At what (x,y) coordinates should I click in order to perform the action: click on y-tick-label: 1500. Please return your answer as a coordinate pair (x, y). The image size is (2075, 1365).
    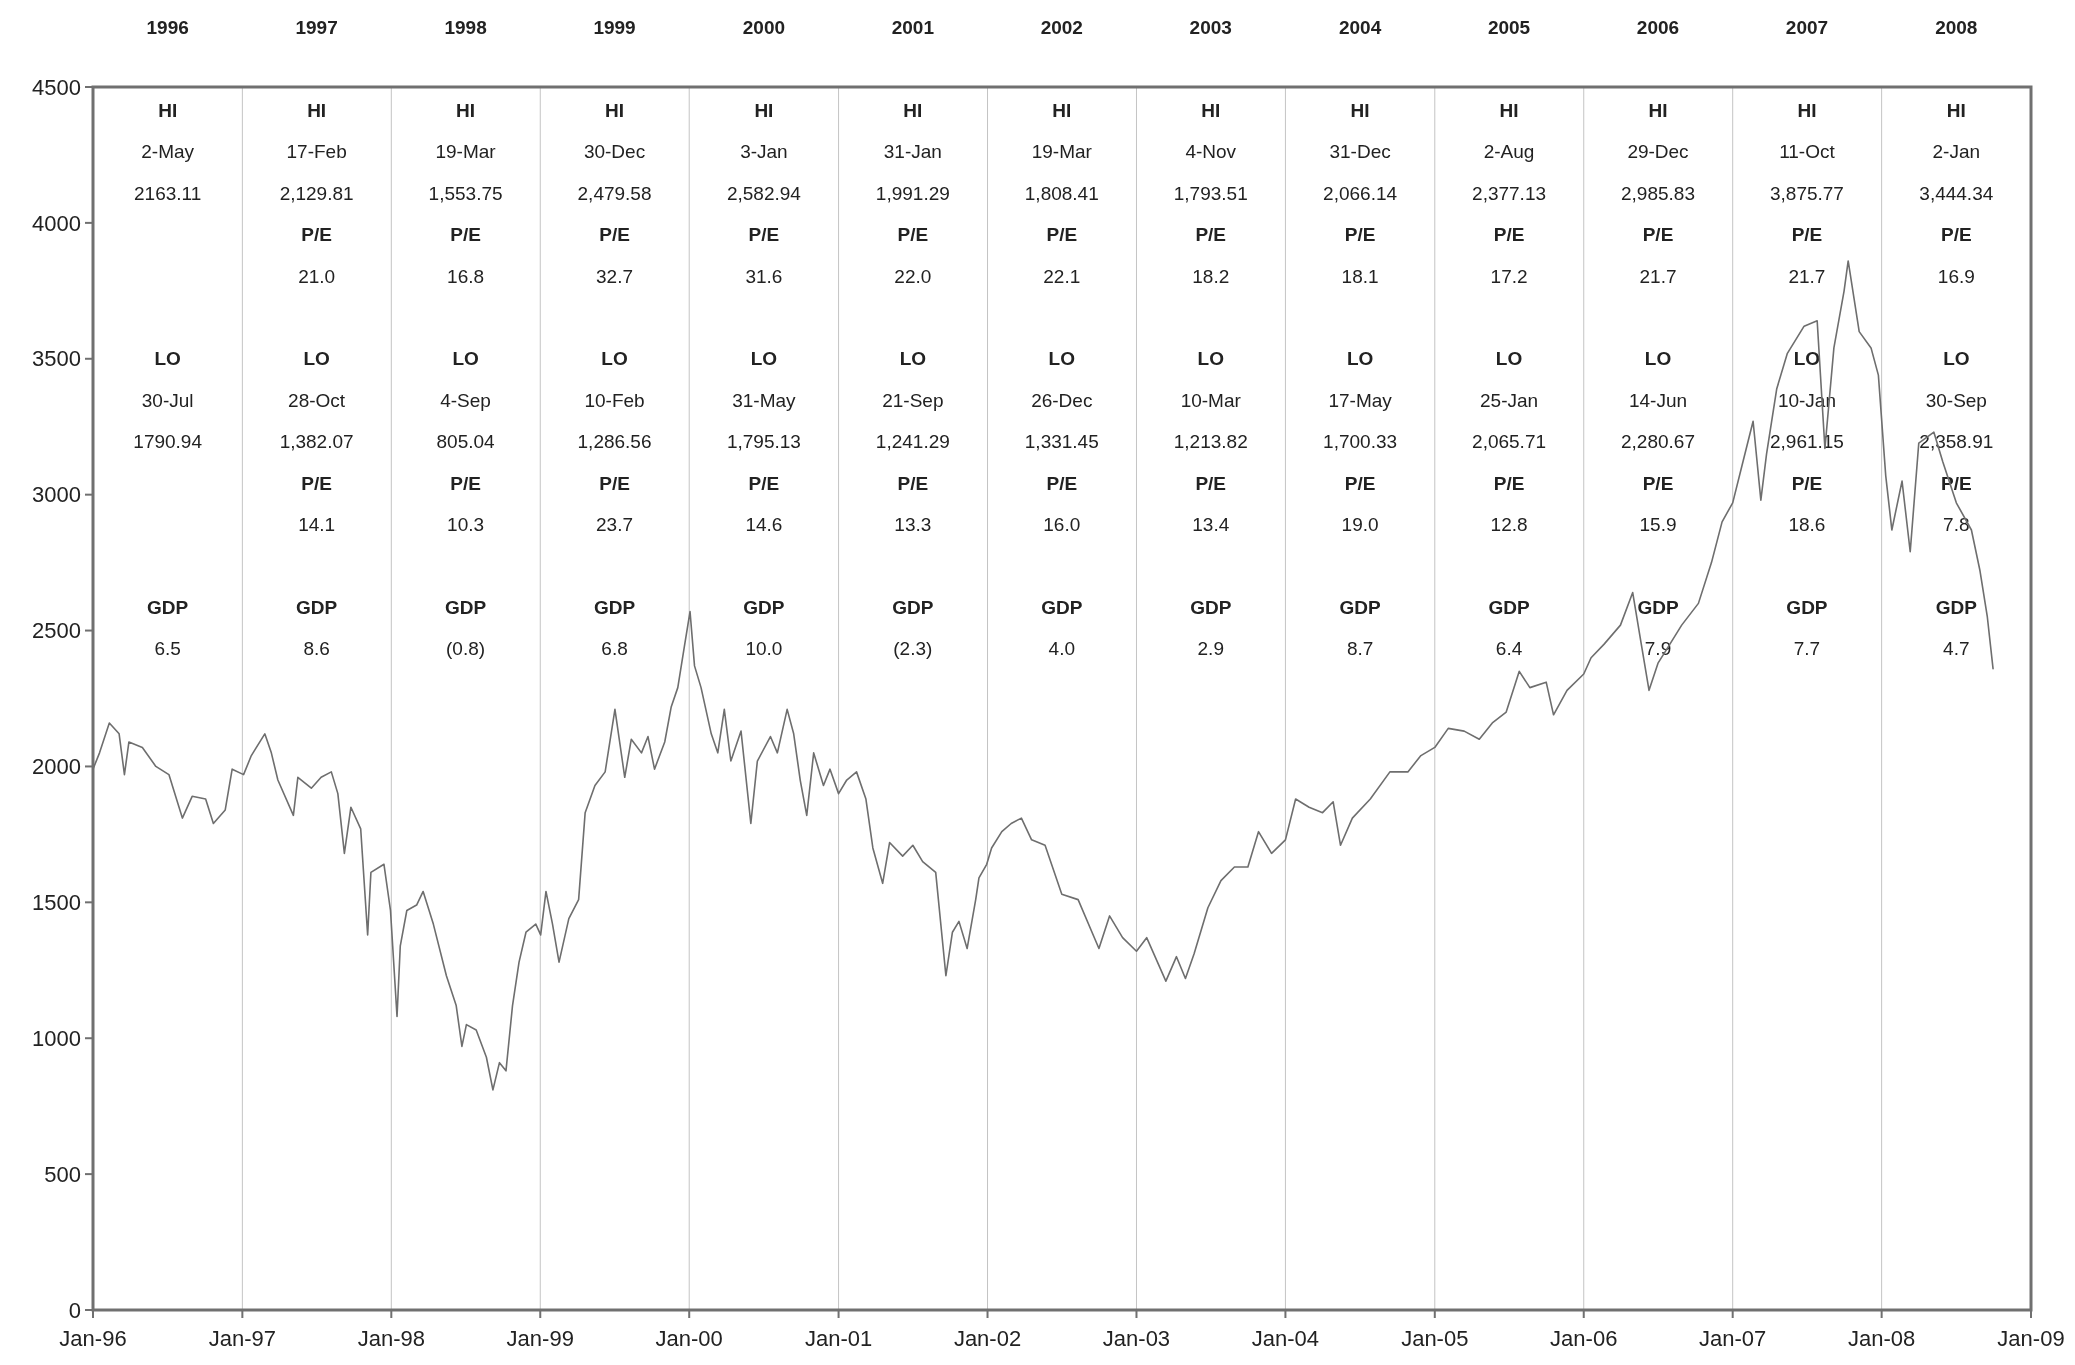
    Looking at the image, I should click on (56, 903).